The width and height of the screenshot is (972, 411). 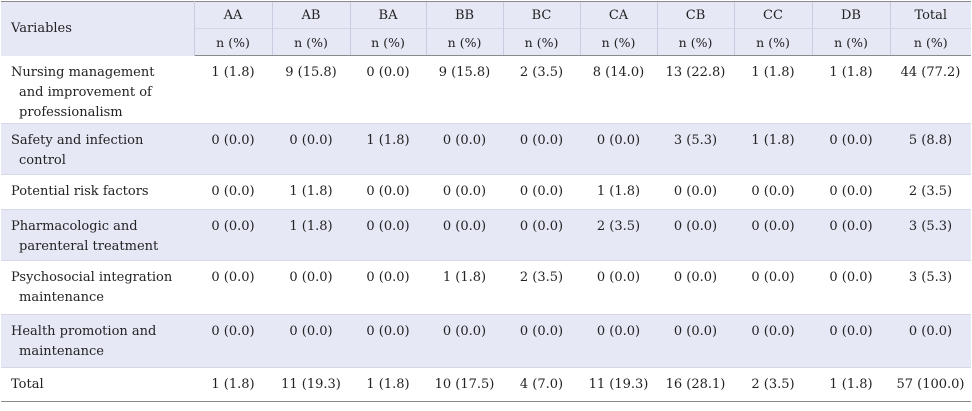 What do you see at coordinates (541, 384) in the screenshot?
I see `table-cell: 4 (7.0)` at bounding box center [541, 384].